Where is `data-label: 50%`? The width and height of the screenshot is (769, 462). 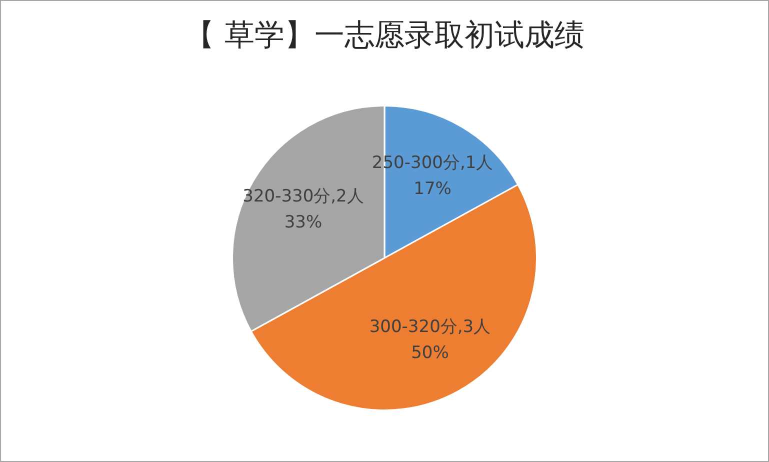
data-label: 50% is located at coordinates (430, 353).